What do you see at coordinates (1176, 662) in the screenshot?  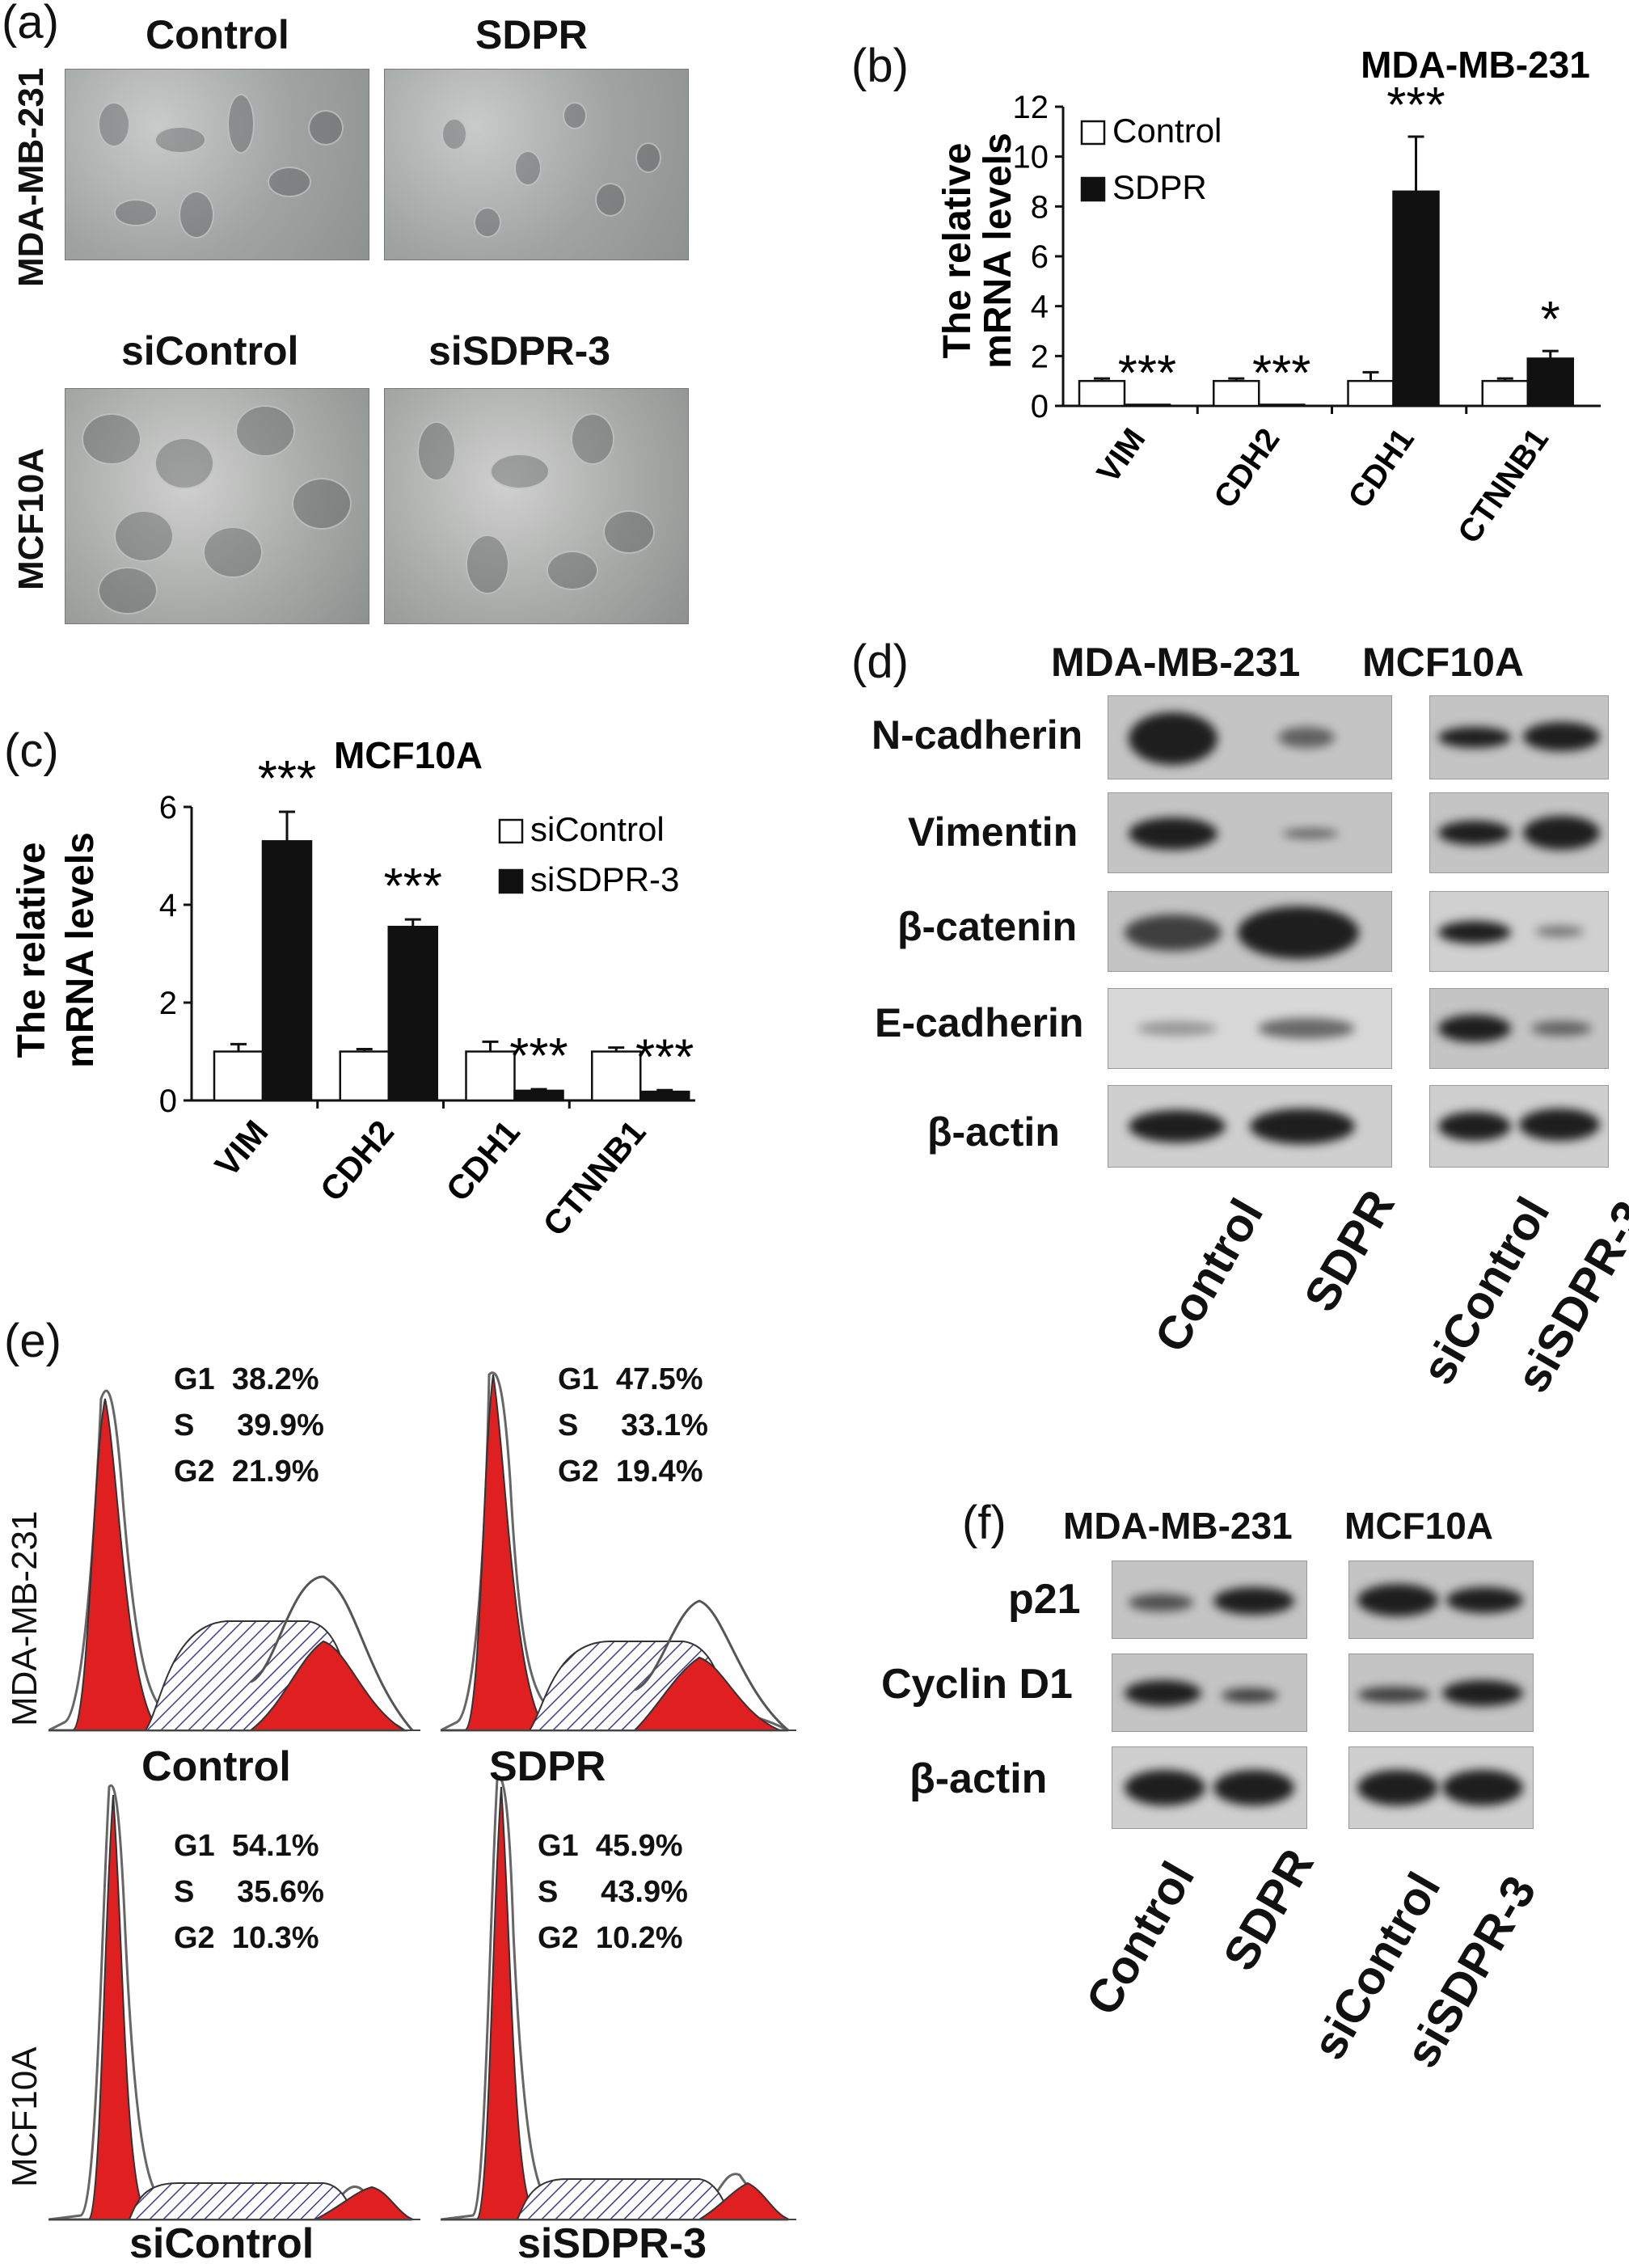 I see `panel-d-group-mda: MDA-MB-231` at bounding box center [1176, 662].